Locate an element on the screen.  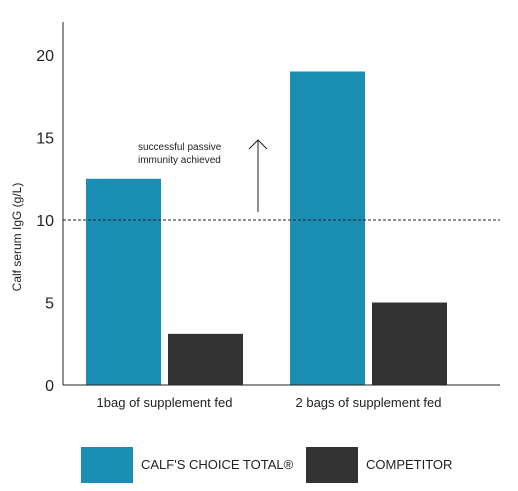
annotation-line-2: immunity achieved is located at coordinates (179, 160).